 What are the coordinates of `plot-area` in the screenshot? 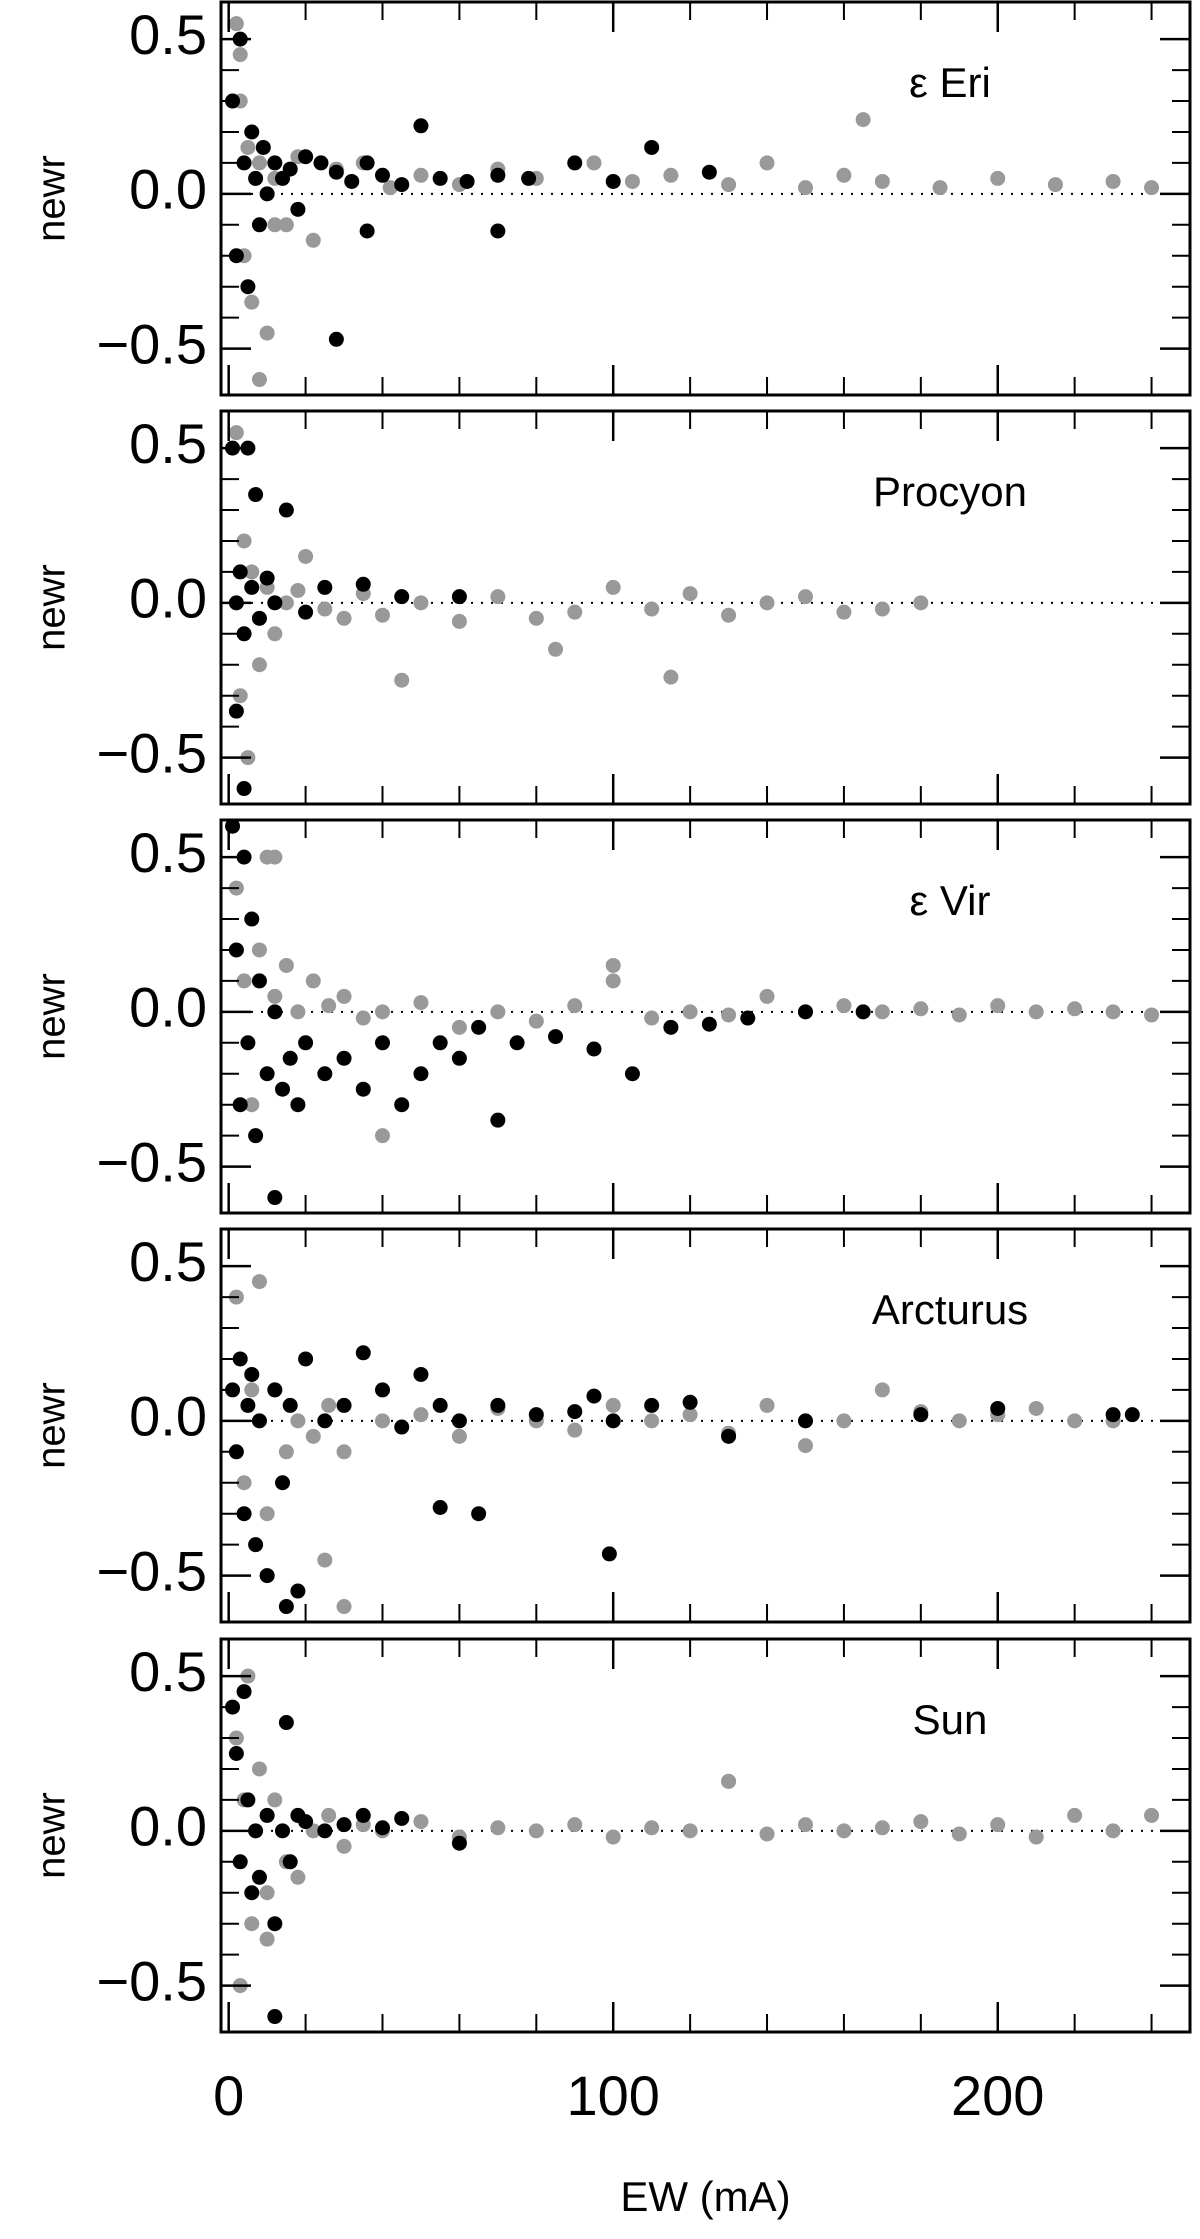 It's located at (577, 611).